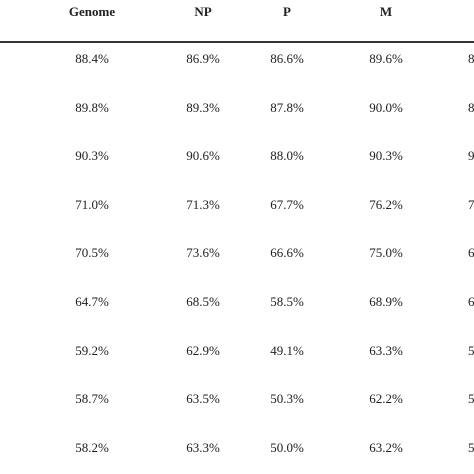 This screenshot has width=474, height=474. What do you see at coordinates (287, 107) in the screenshot?
I see `table-cell: 87.8%` at bounding box center [287, 107].